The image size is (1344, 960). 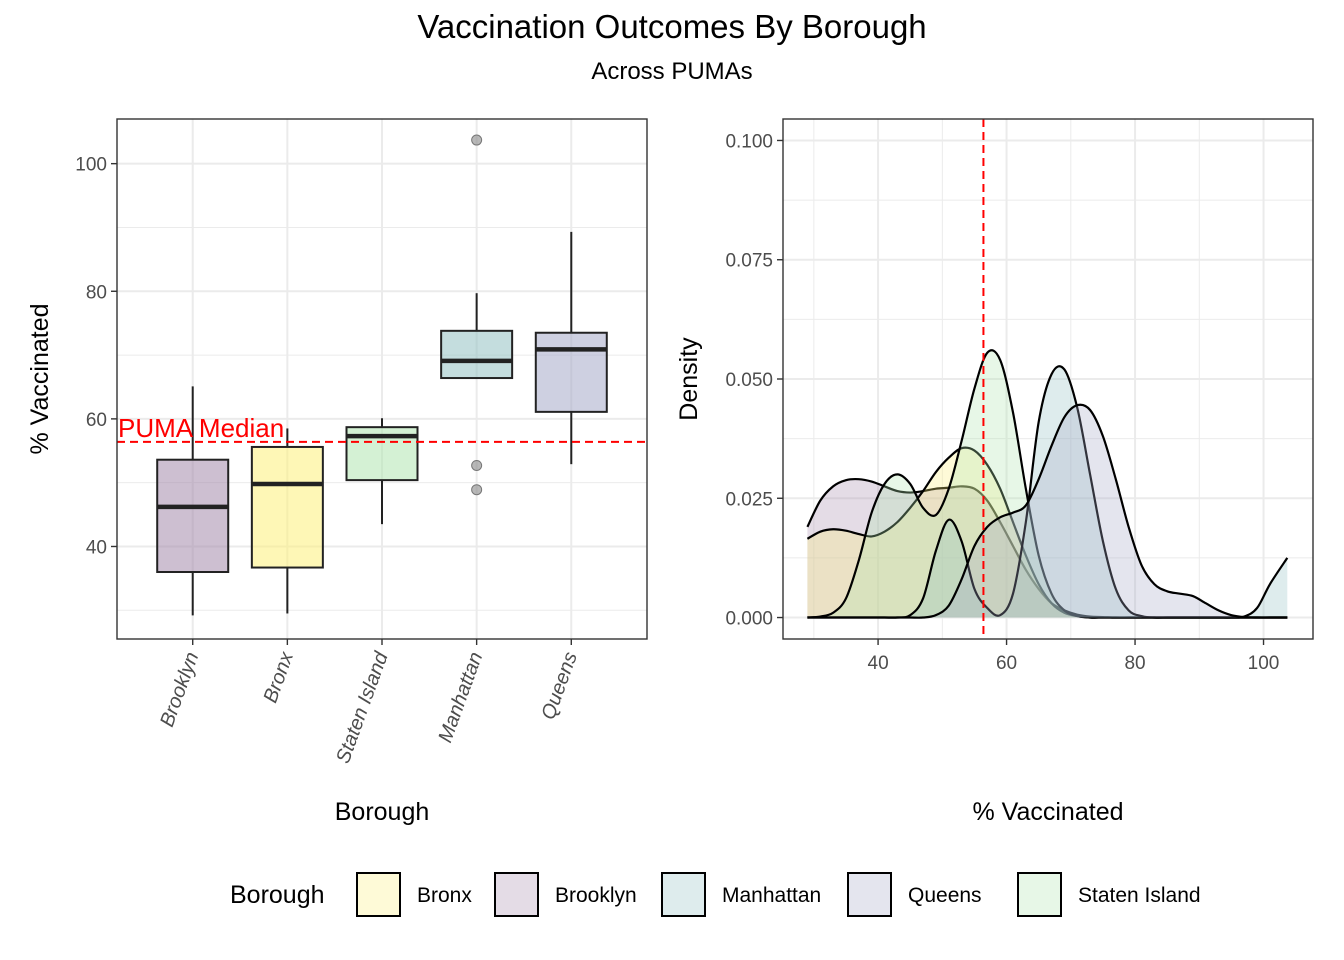 What do you see at coordinates (362, 707) in the screenshot?
I see `box-x-tick-label: Staten Island` at bounding box center [362, 707].